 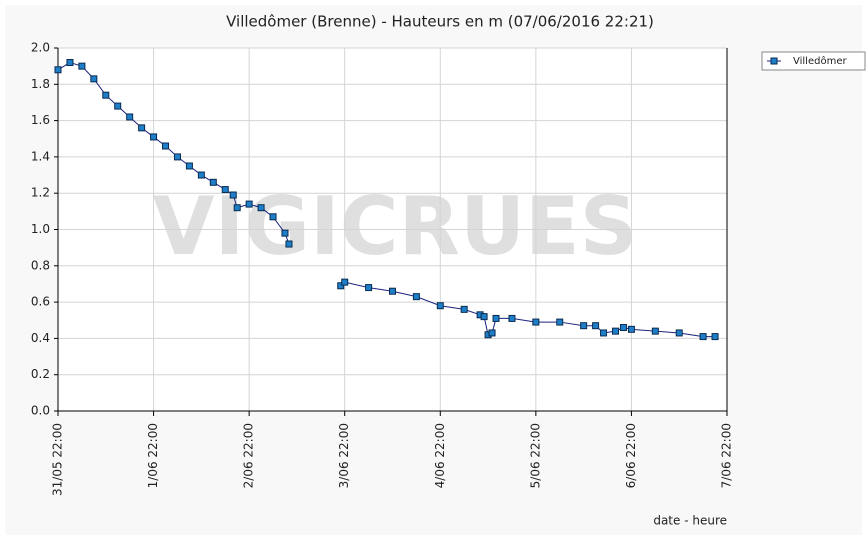 I want to click on y-tick-label: 2.0, so click(x=40, y=48).